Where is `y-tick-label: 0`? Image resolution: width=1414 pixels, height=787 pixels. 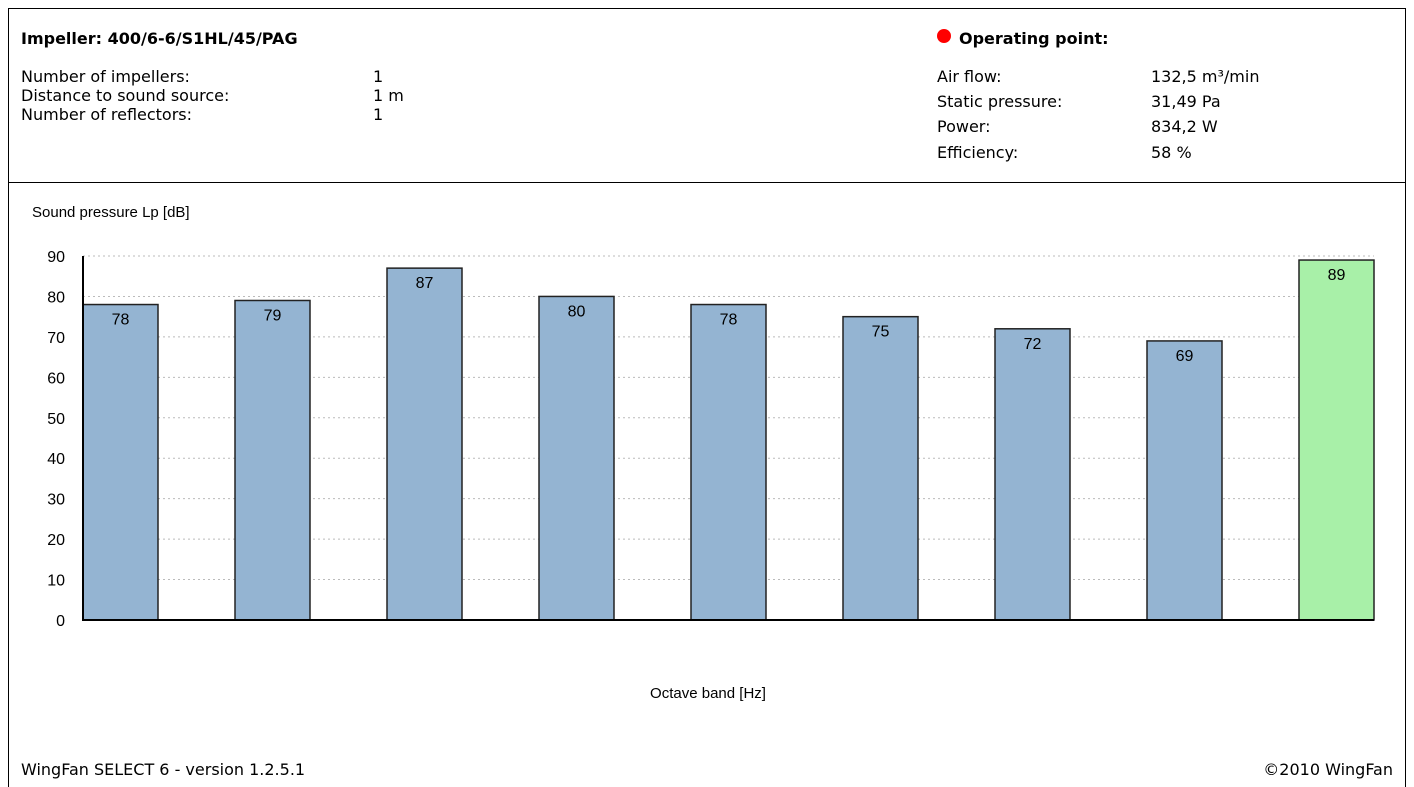
y-tick-label: 0 is located at coordinates (60, 621).